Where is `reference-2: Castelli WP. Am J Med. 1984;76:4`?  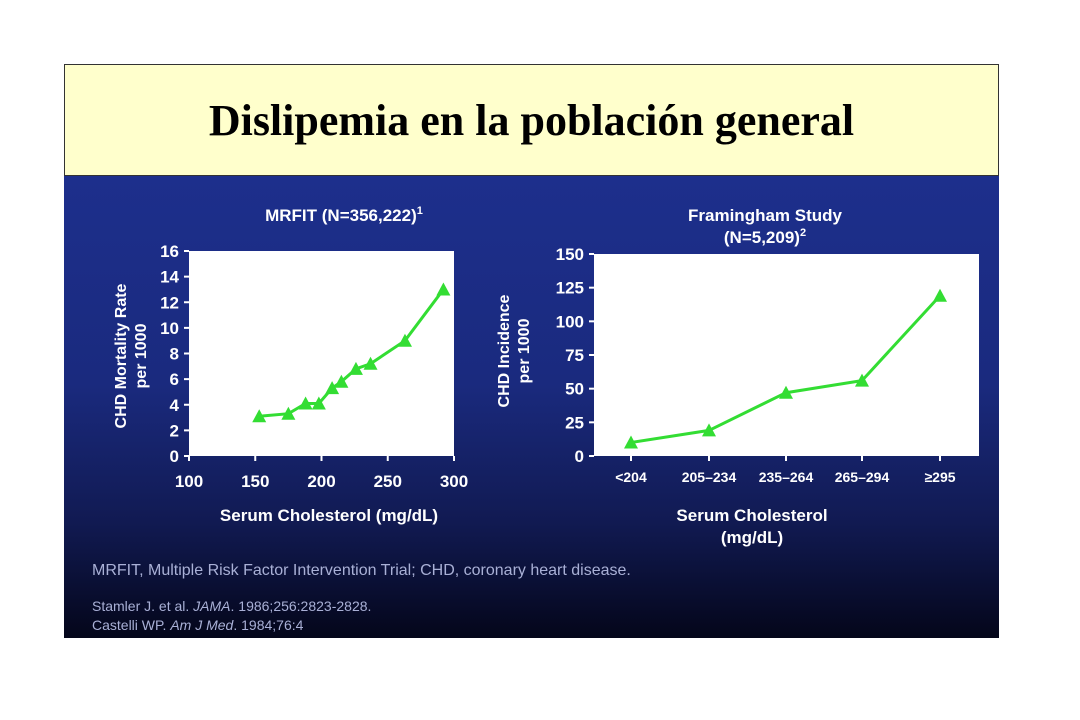 reference-2: Castelli WP. Am J Med. 1984;76:4 is located at coordinates (197, 625).